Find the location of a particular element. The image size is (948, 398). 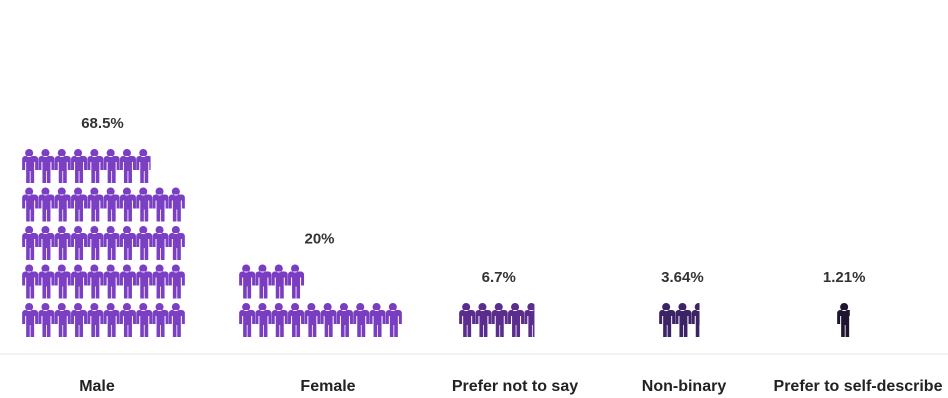

value-label: 3.64% is located at coordinates (682, 277).